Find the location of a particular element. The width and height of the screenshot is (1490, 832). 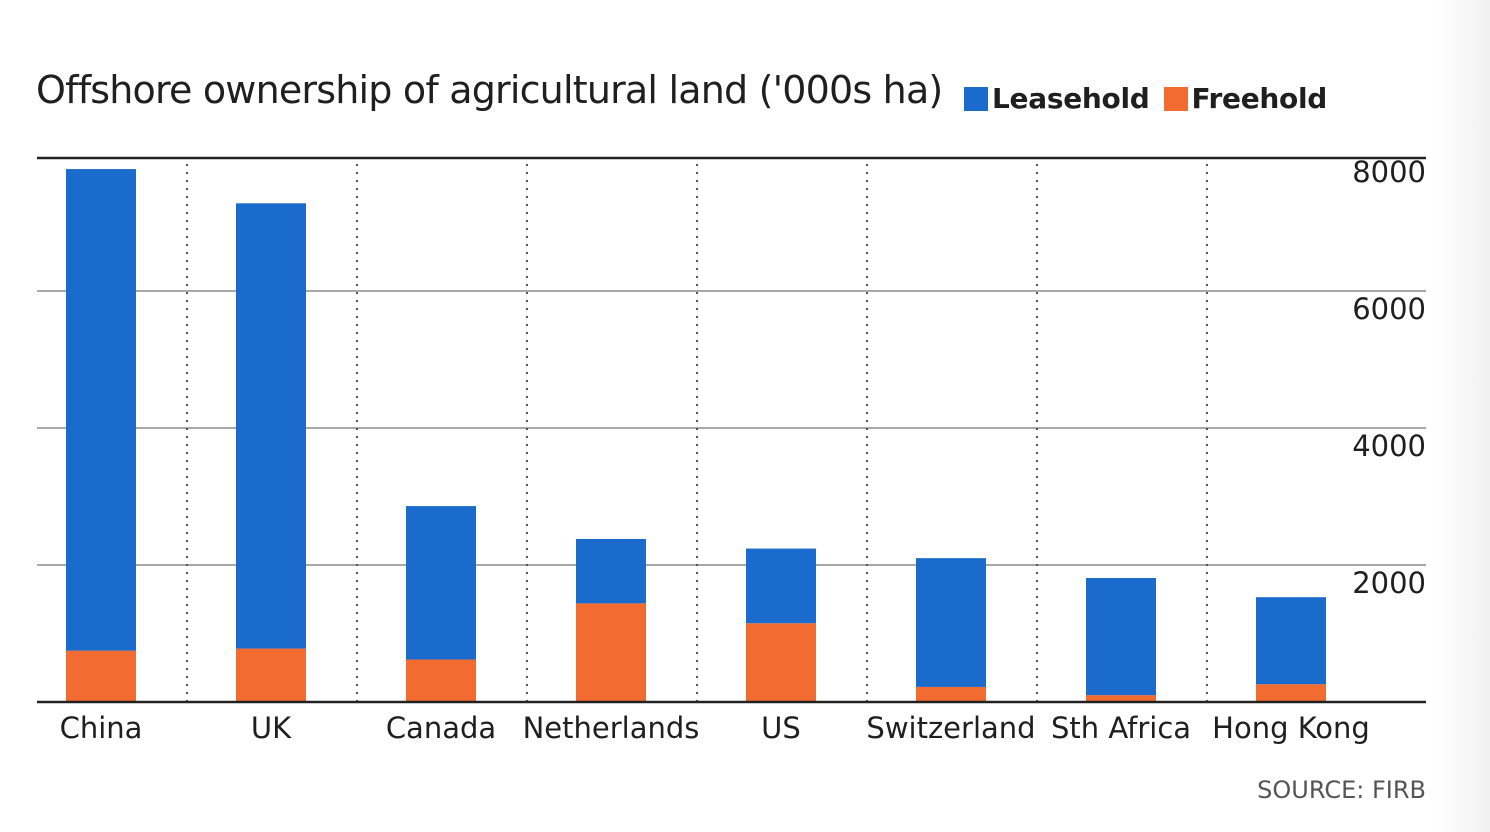

bar-freehold-china is located at coordinates (101, 676).